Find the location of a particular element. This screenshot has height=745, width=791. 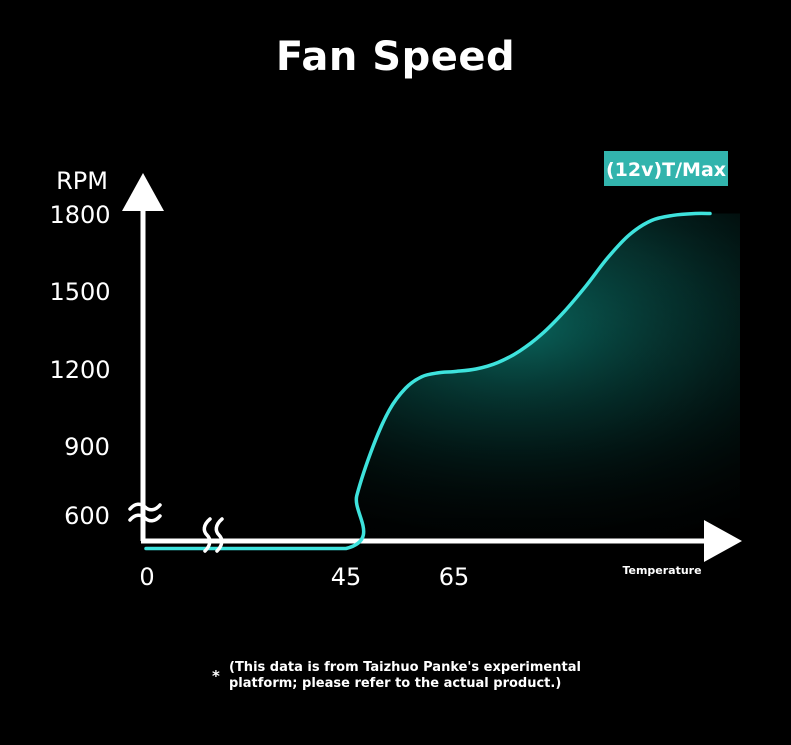

y-tick-label: 900 is located at coordinates (87, 447).